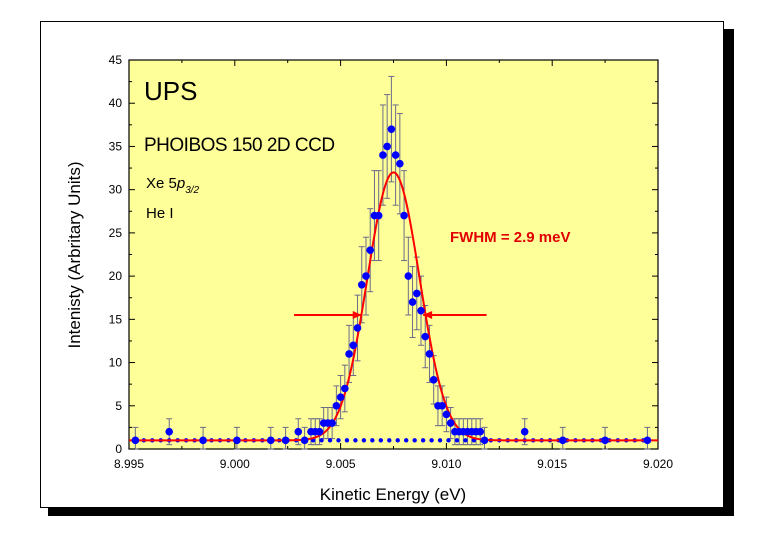 This screenshot has height=533, width=767. What do you see at coordinates (116, 60) in the screenshot?
I see `y-tick-label: 45` at bounding box center [116, 60].